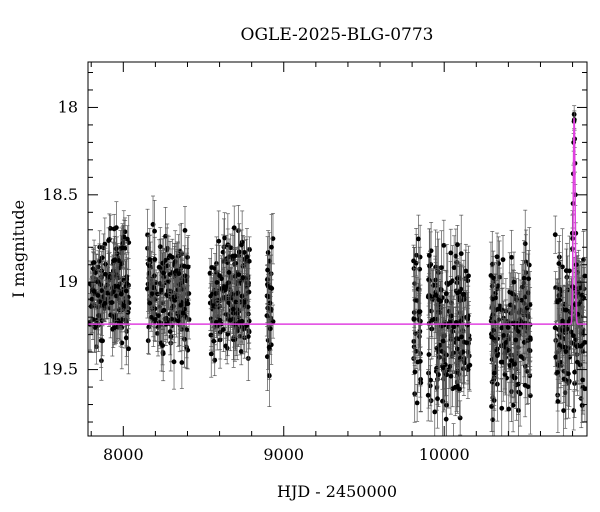  I want to click on y-tick-label: 19, so click(68, 281).